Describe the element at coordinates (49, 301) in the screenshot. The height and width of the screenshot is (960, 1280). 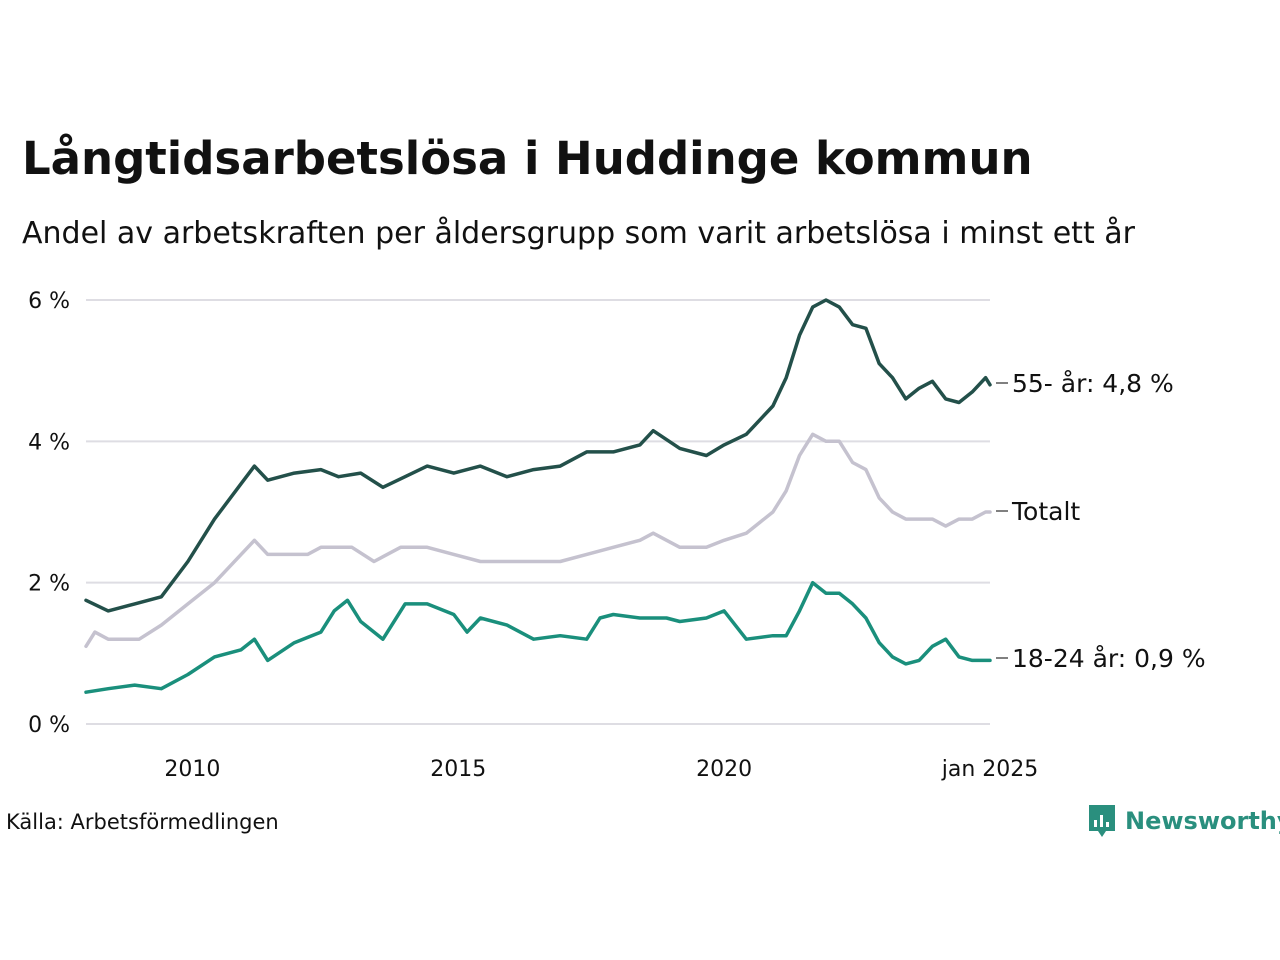
I see `y-tick-label: 6 %` at that location.